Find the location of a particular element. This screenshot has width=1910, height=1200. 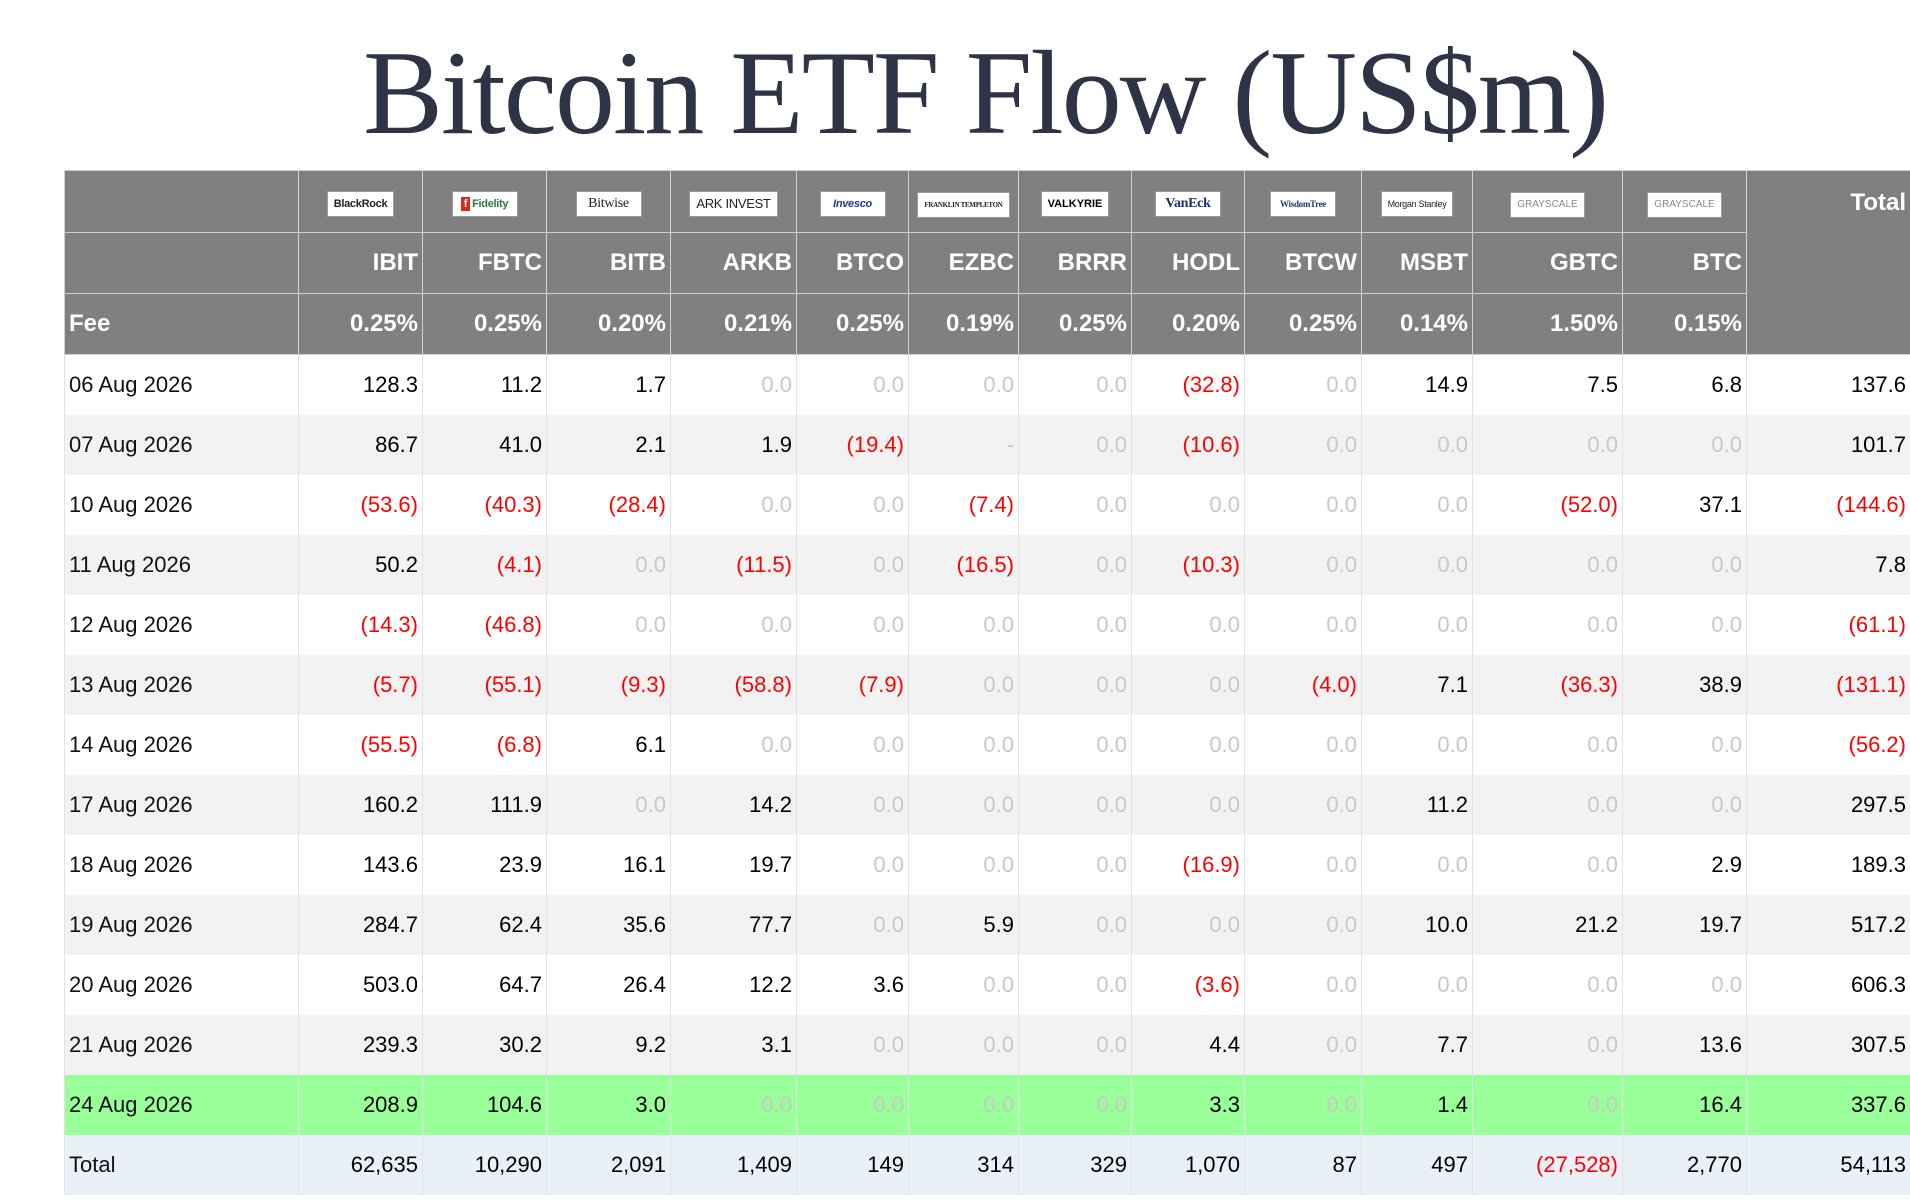

date-cell: 13 Aug 2026 is located at coordinates (181, 685).